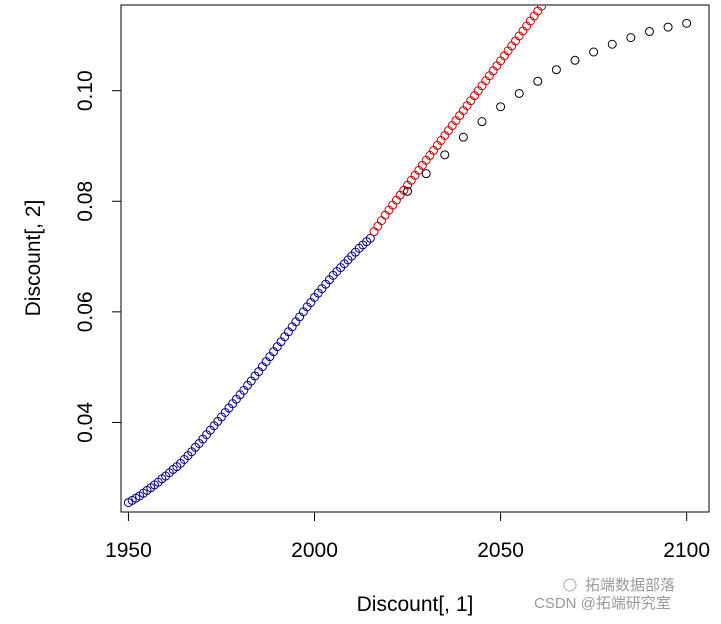 The width and height of the screenshot is (721, 624). I want to click on watermark: 拓端数据部落 CSDN @拓端研究室, so click(604, 594).